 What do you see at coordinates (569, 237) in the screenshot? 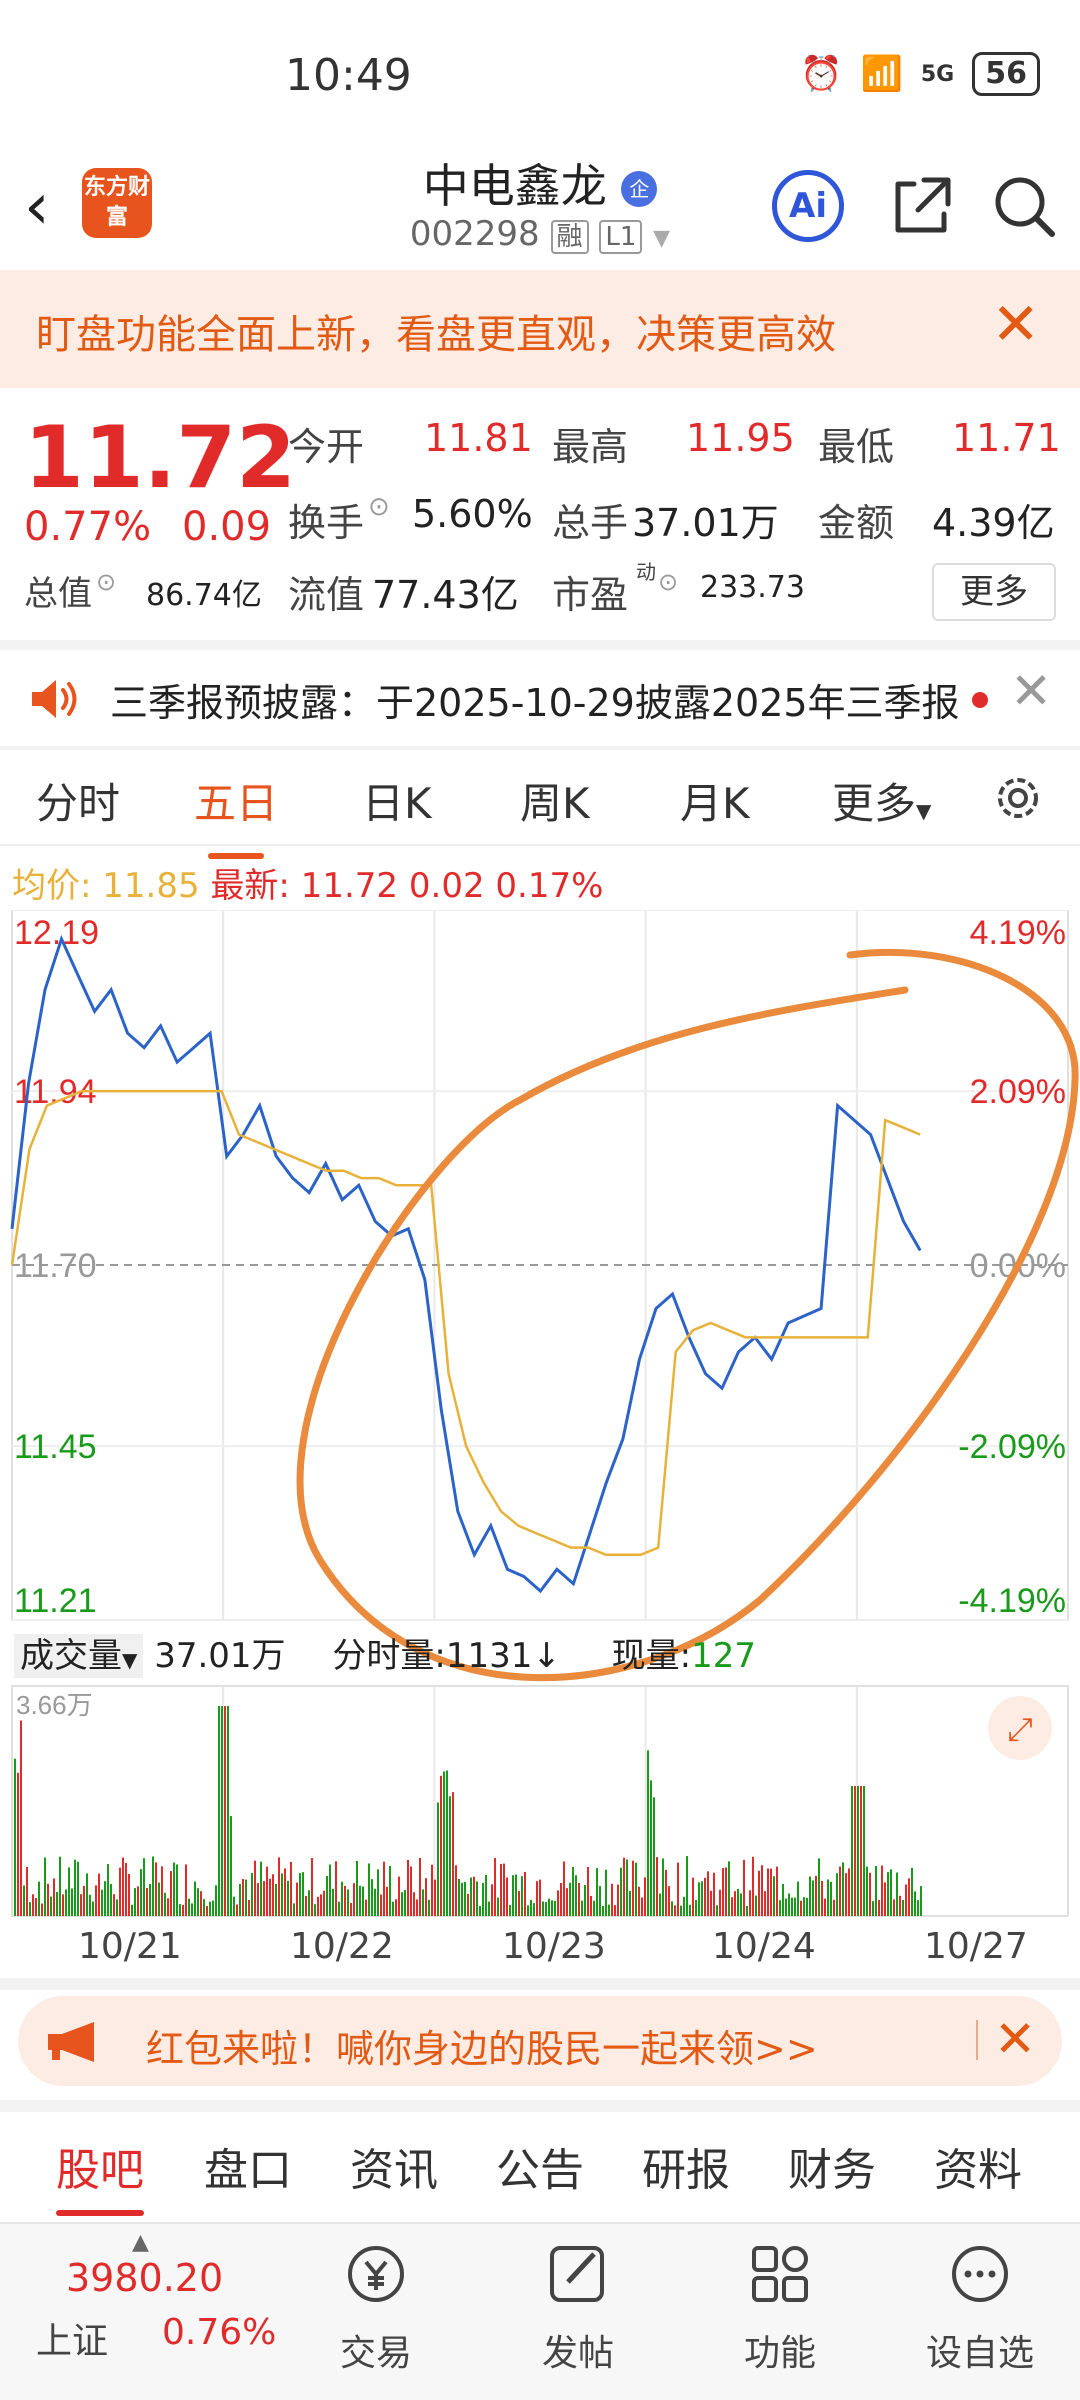
I see `margin-tag: 融` at bounding box center [569, 237].